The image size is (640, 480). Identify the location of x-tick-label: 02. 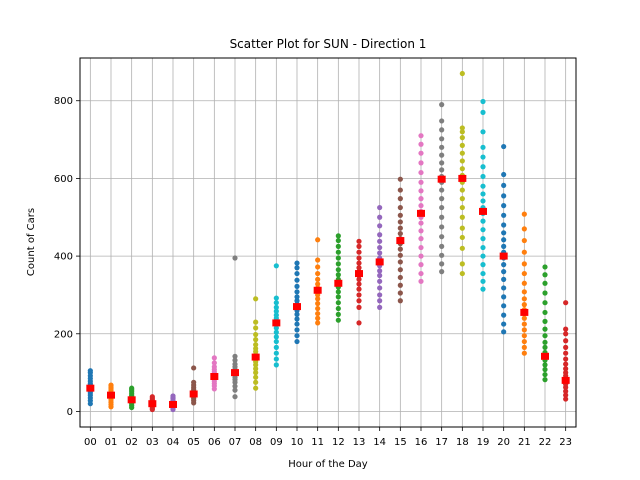
(131, 442).